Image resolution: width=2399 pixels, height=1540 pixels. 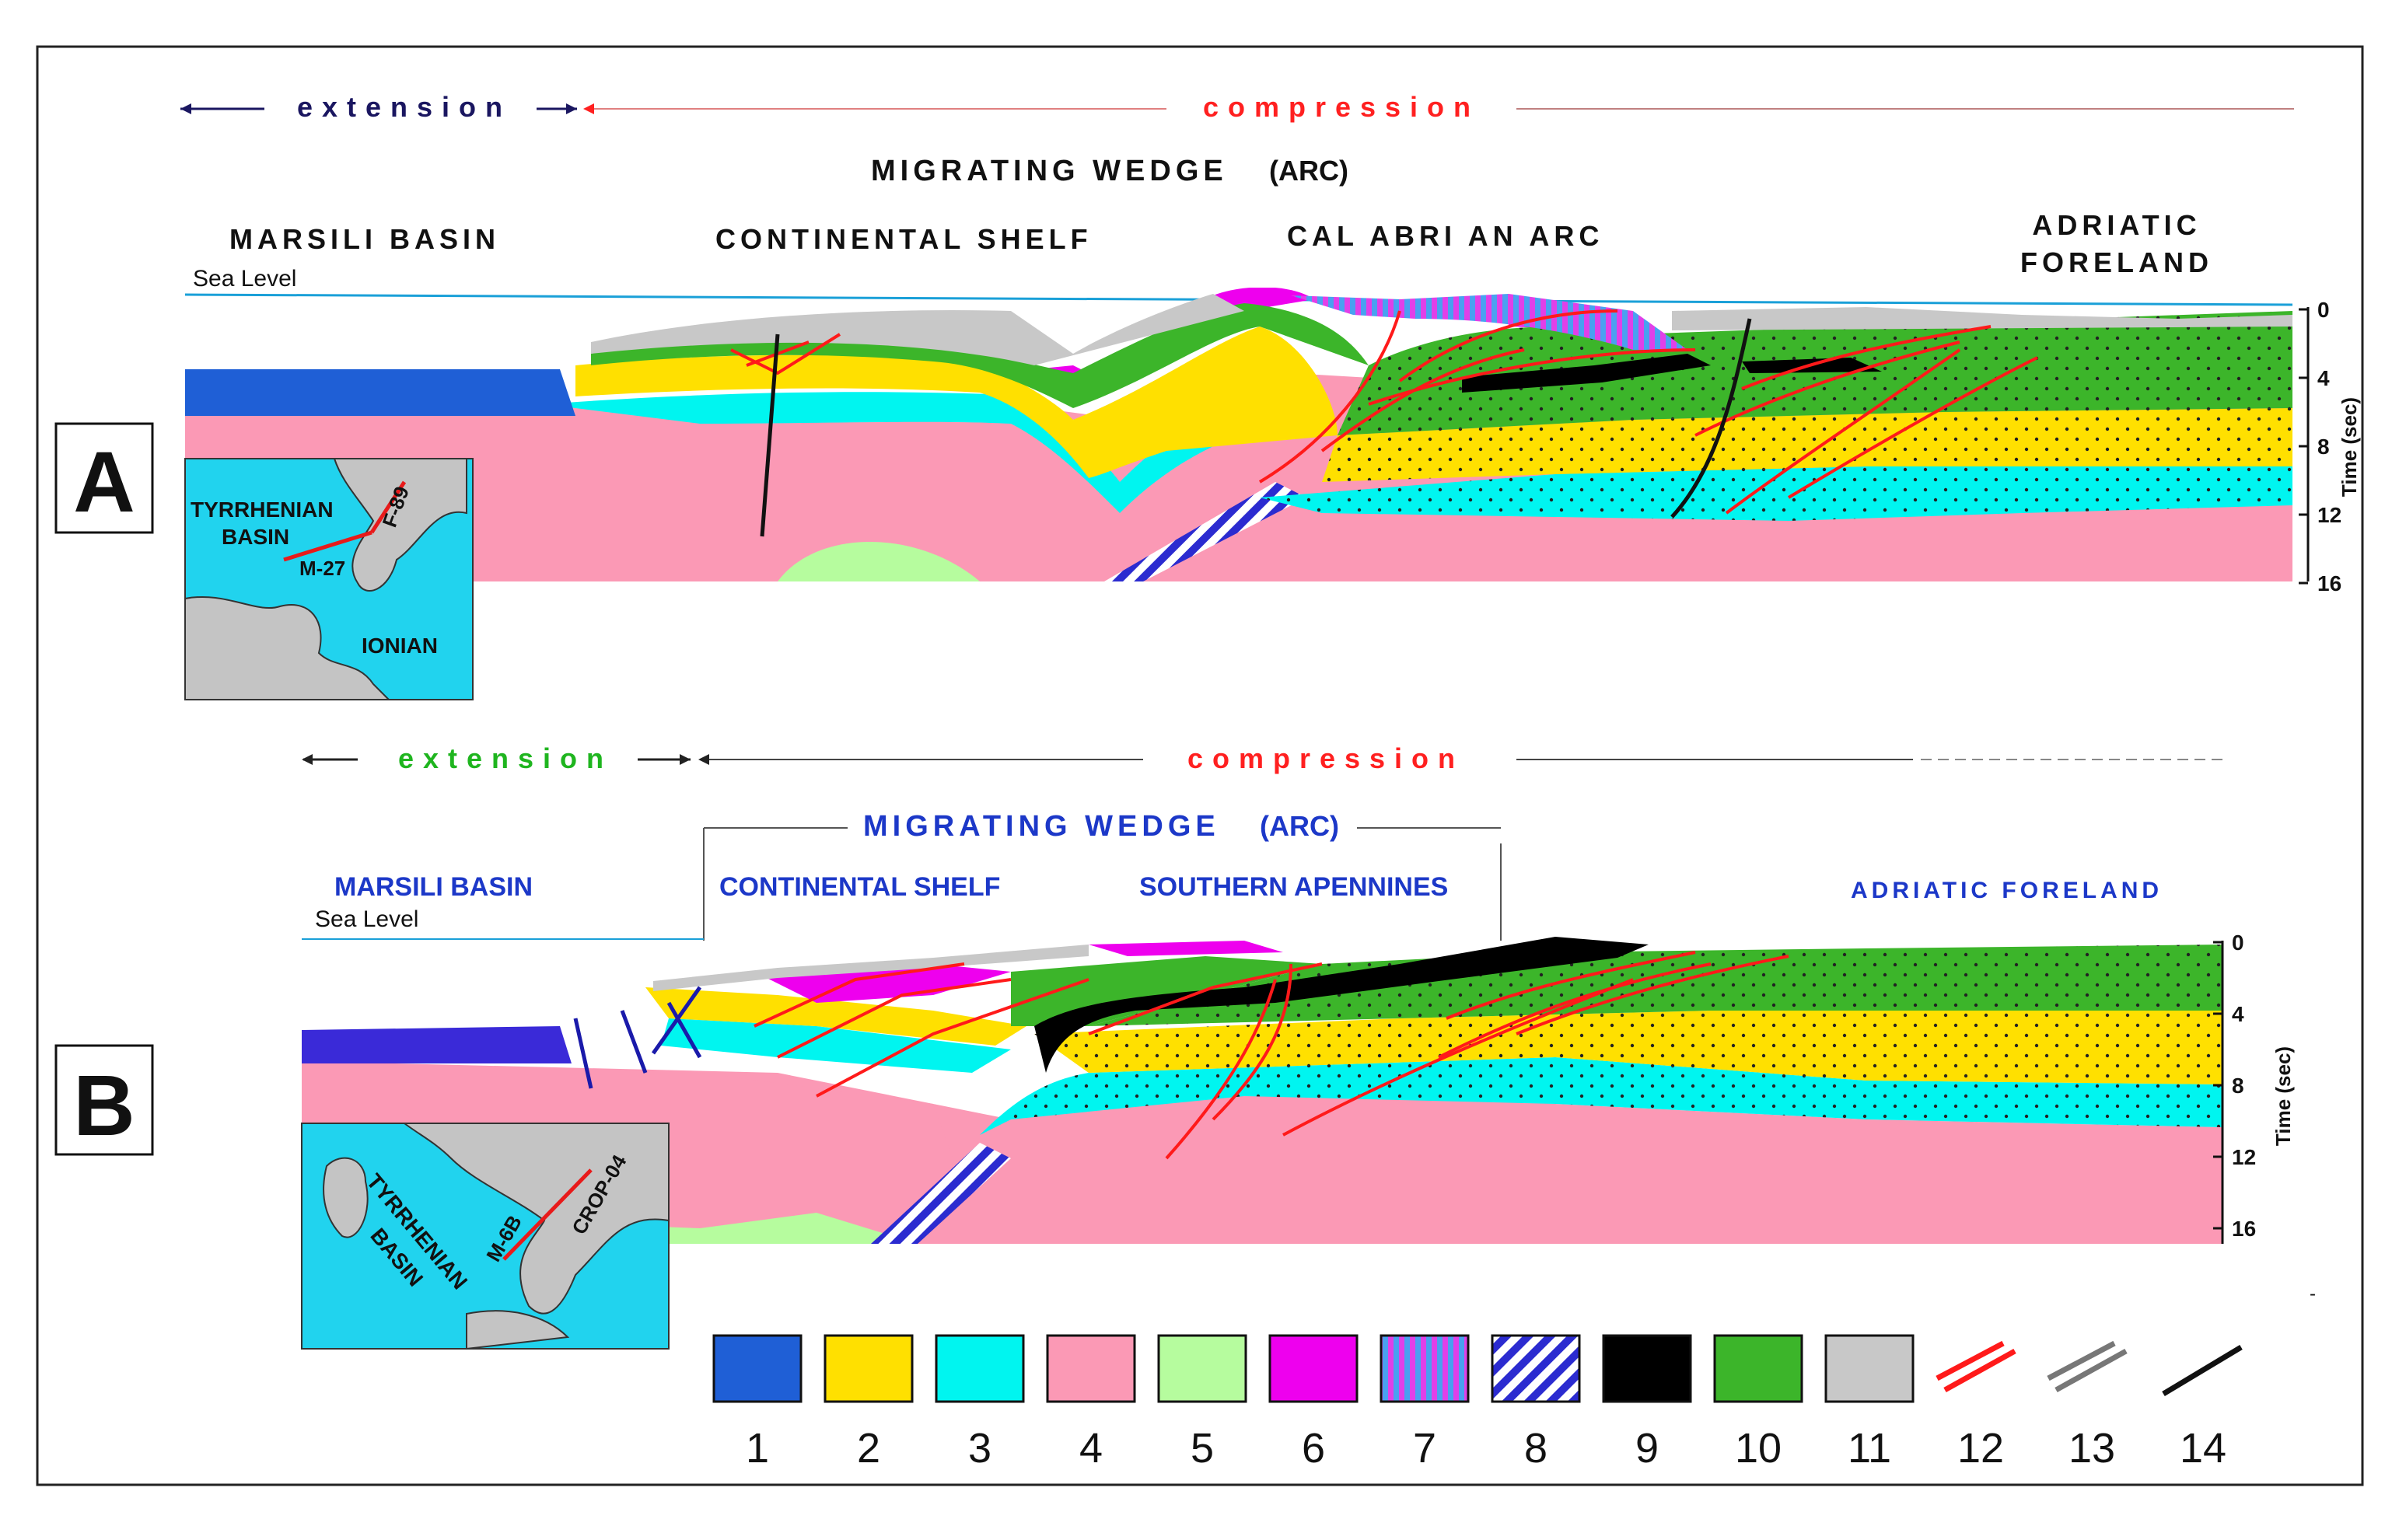 What do you see at coordinates (2238, 1086) in the screenshot?
I see `time-axis-b-tick-label: 8` at bounding box center [2238, 1086].